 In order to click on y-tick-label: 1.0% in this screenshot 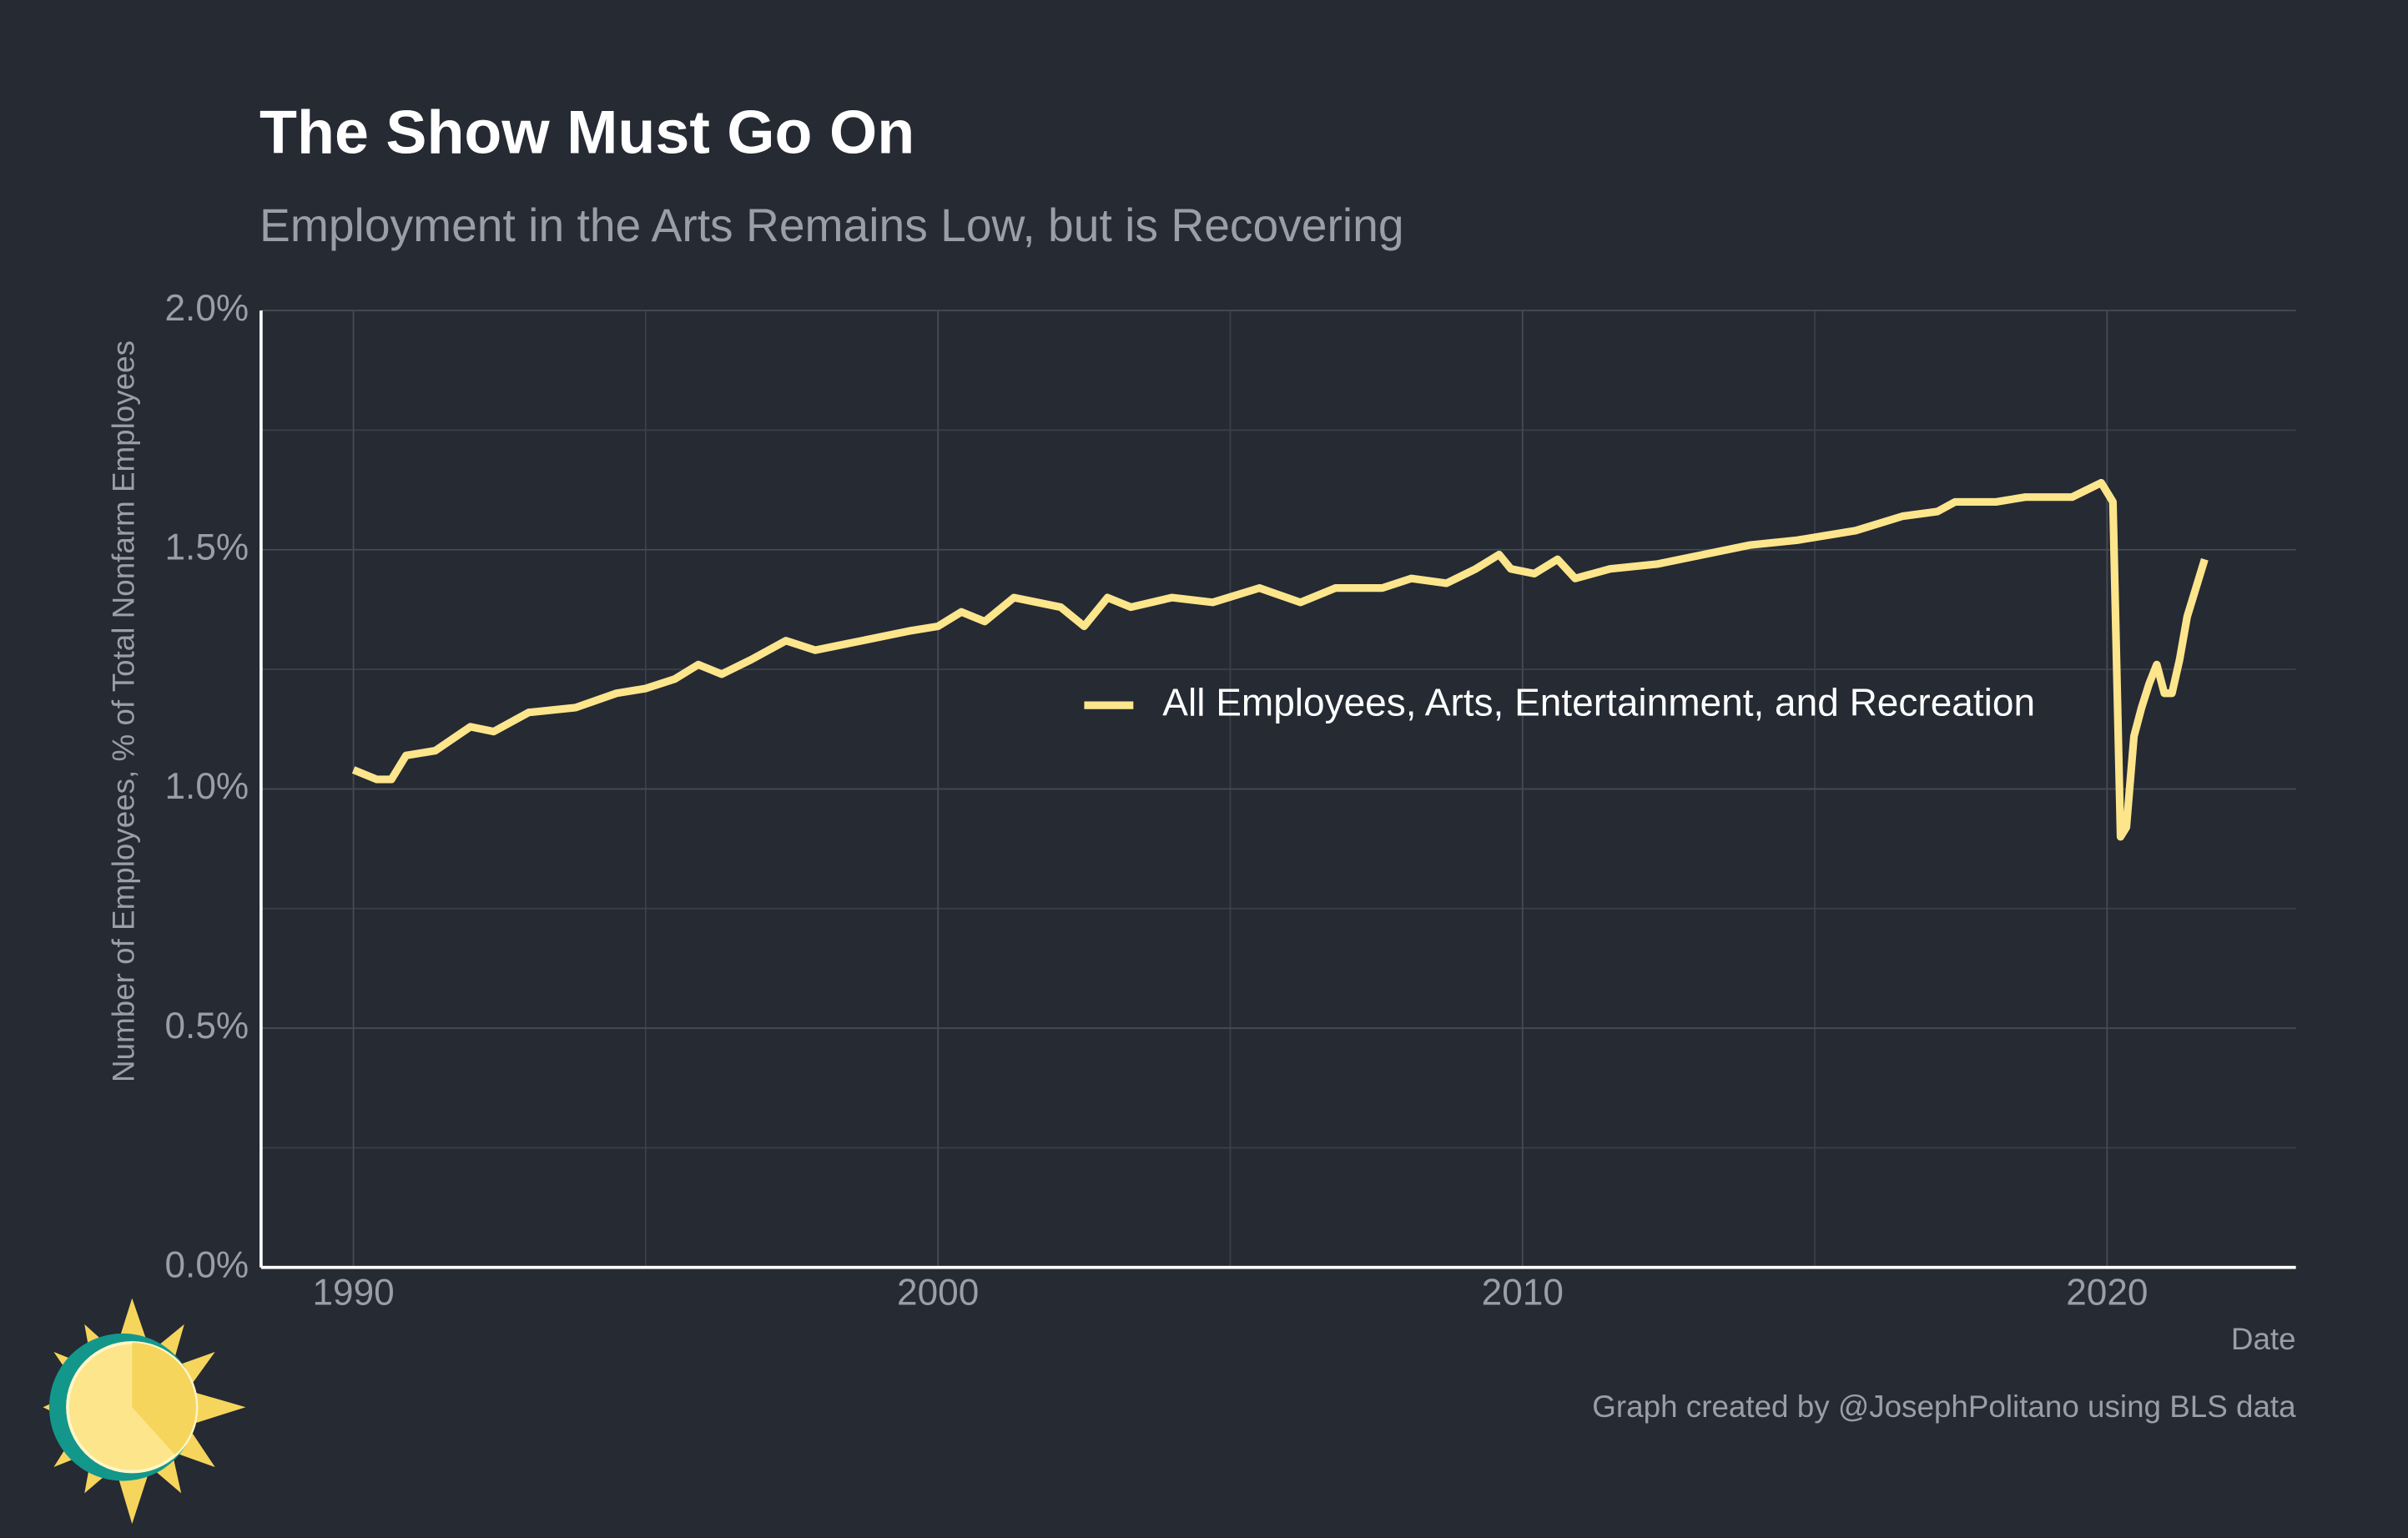, I will do `click(207, 786)`.